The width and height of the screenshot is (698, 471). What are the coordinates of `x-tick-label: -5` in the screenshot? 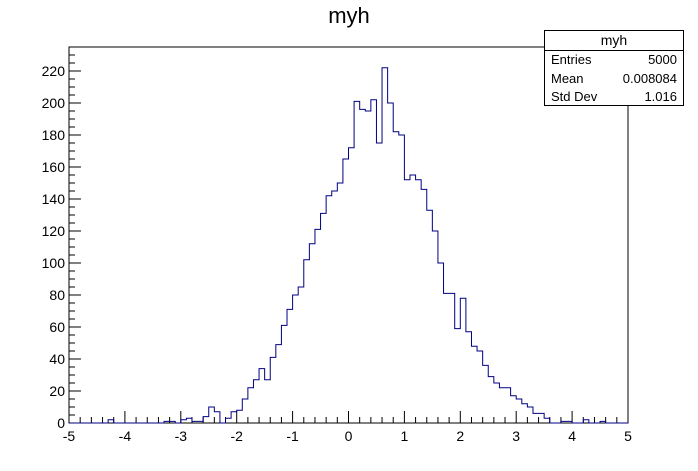 It's located at (69, 436).